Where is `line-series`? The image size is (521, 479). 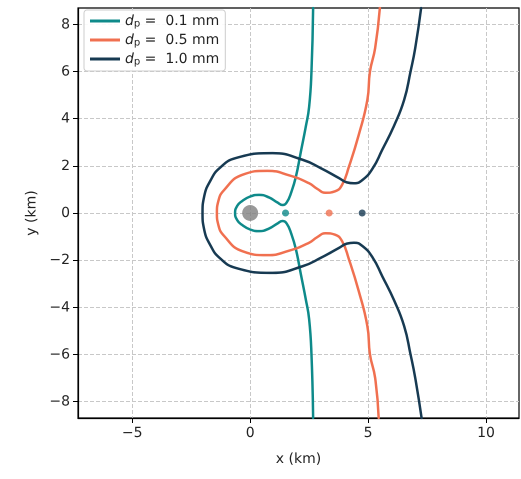 line-series is located at coordinates (274, 213).